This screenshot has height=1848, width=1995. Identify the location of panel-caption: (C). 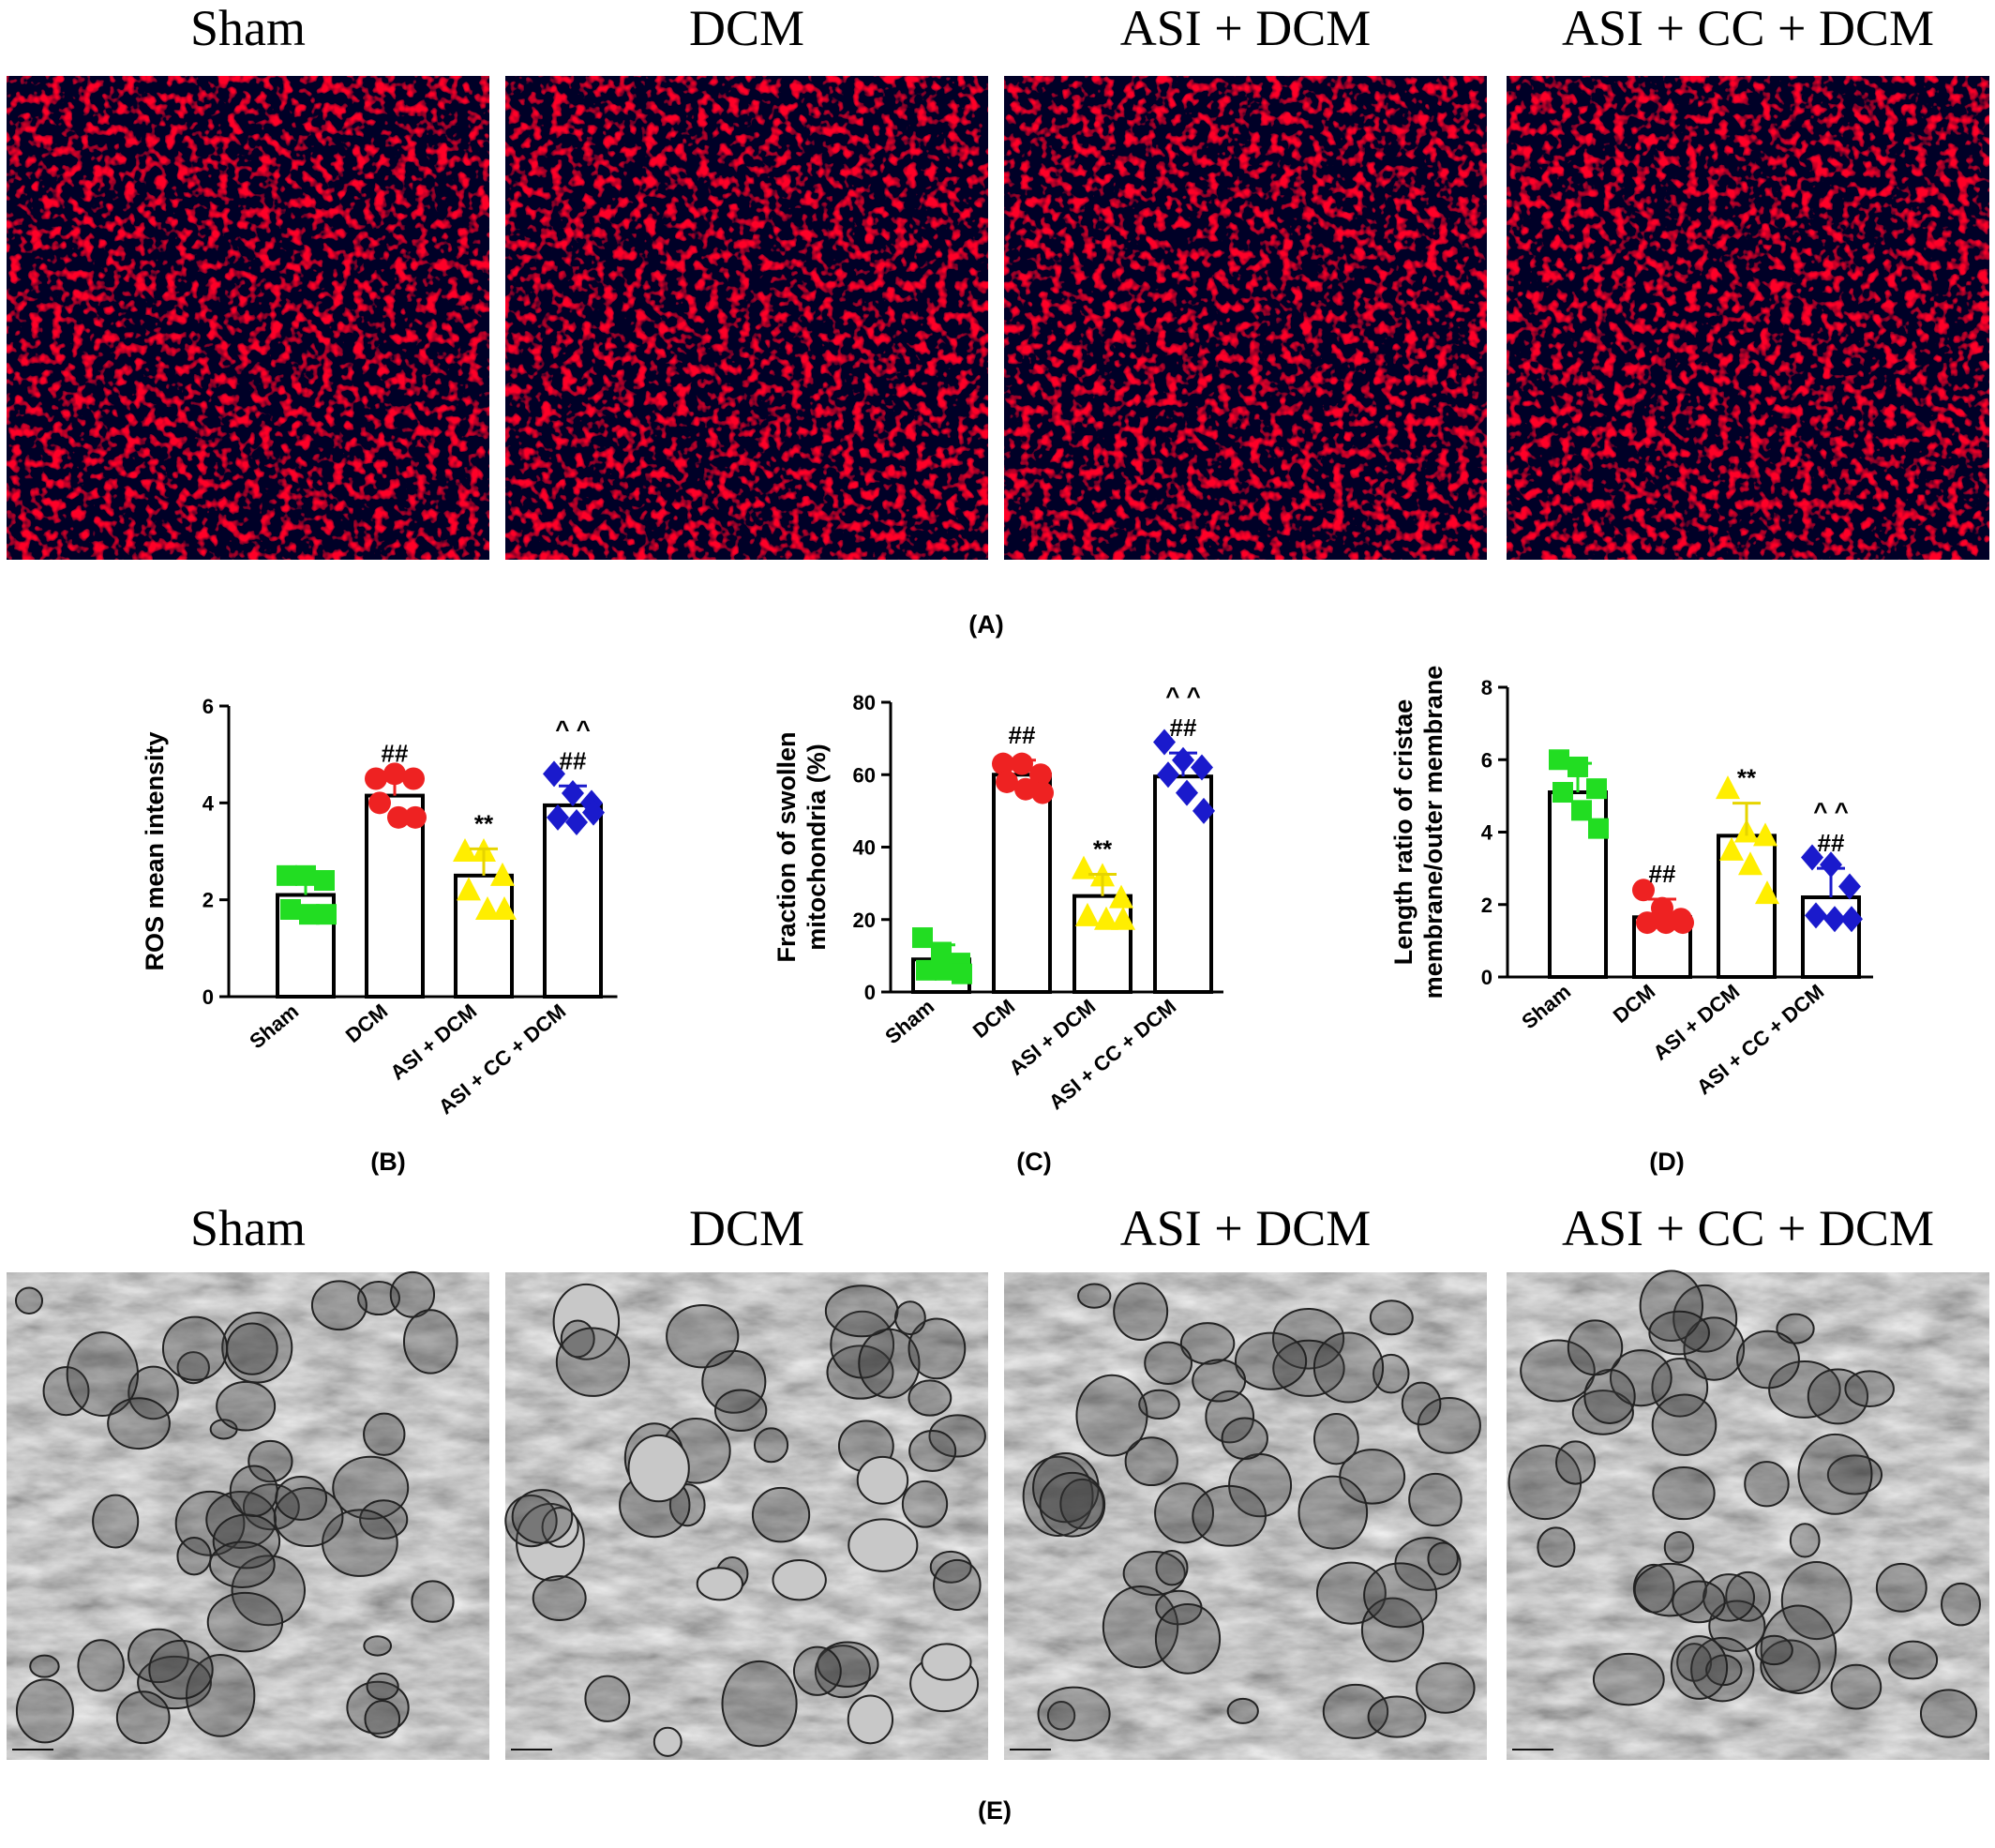
(1033, 1162).